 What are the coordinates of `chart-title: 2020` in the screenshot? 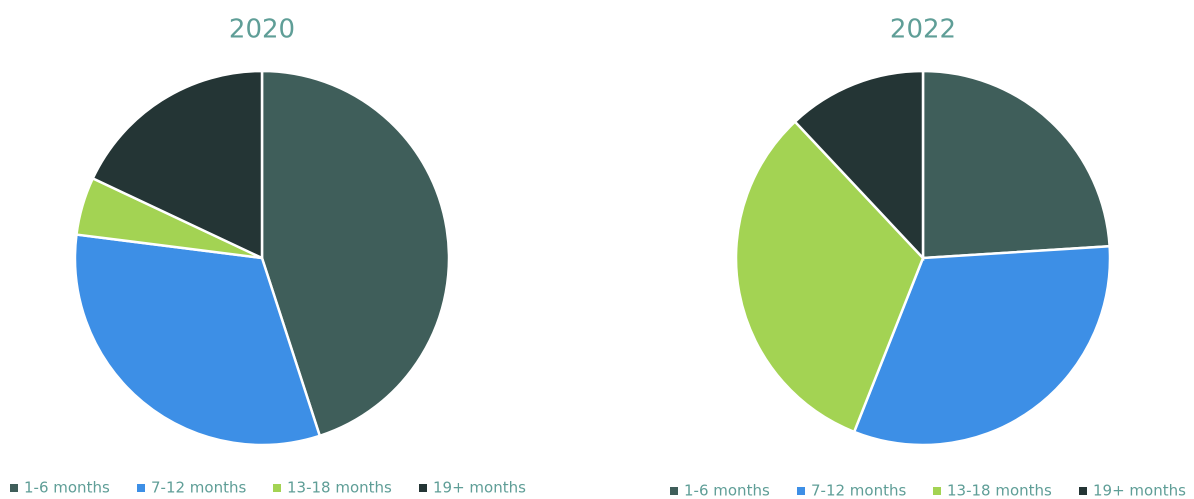 It's located at (262, 30).